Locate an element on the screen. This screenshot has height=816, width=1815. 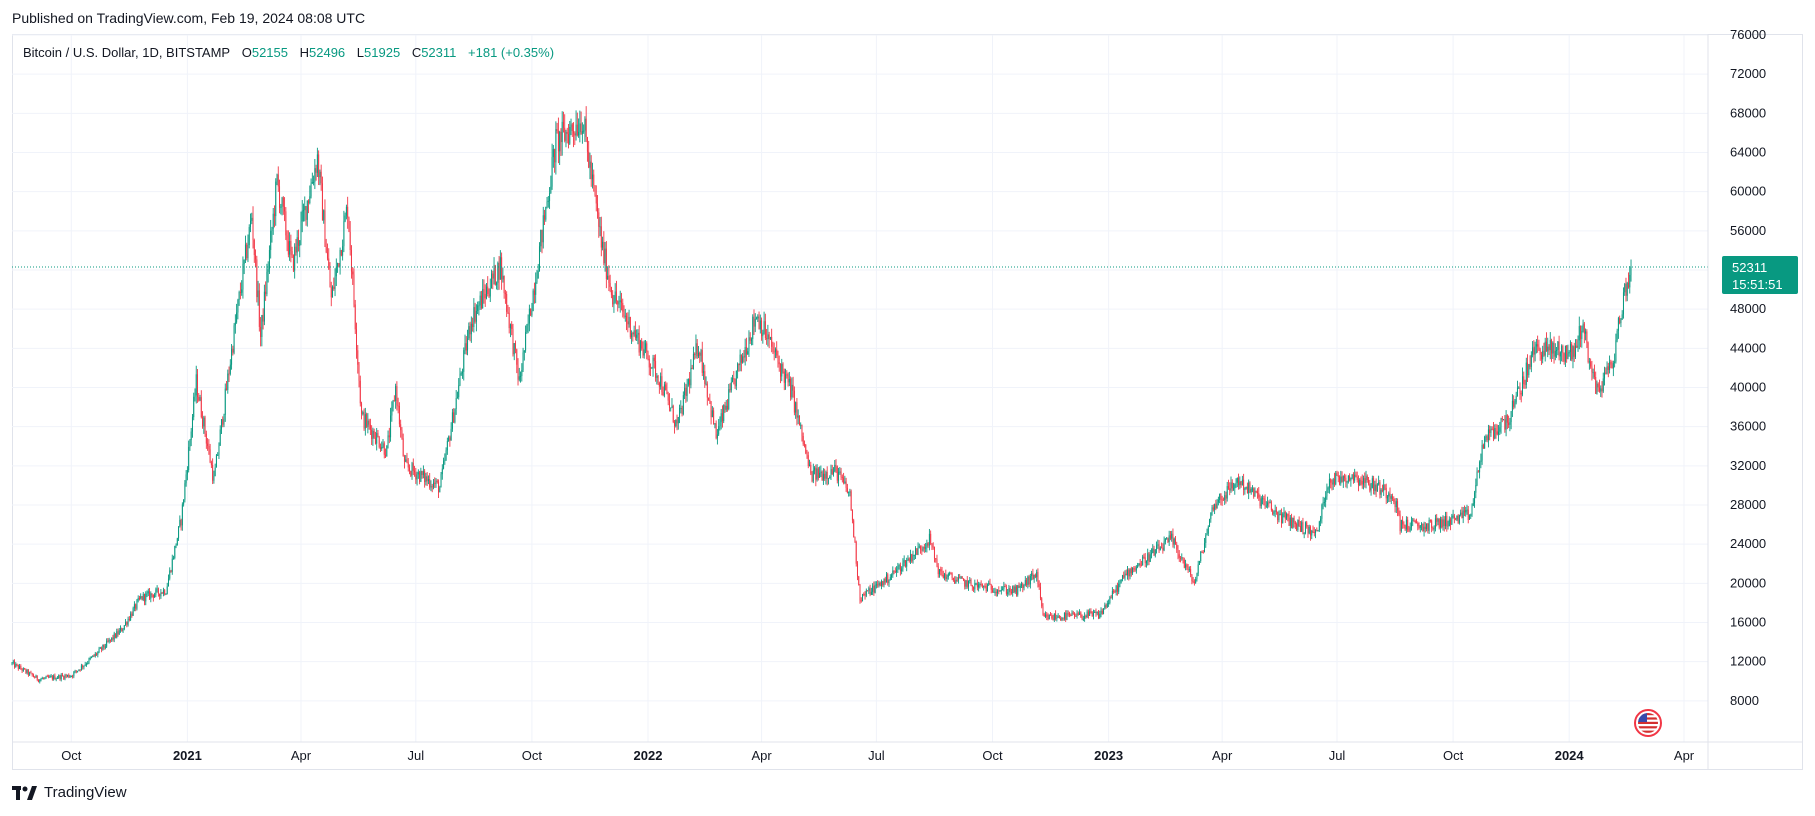
us-economic-event-icon is located at coordinates (1648, 725).